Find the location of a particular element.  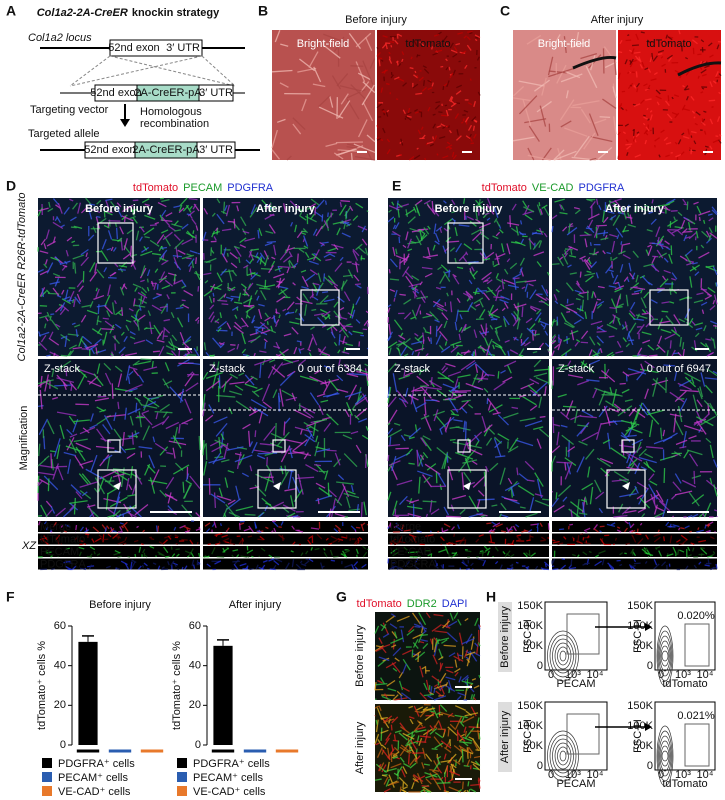

homology-line is located at coordinates (172, 71).